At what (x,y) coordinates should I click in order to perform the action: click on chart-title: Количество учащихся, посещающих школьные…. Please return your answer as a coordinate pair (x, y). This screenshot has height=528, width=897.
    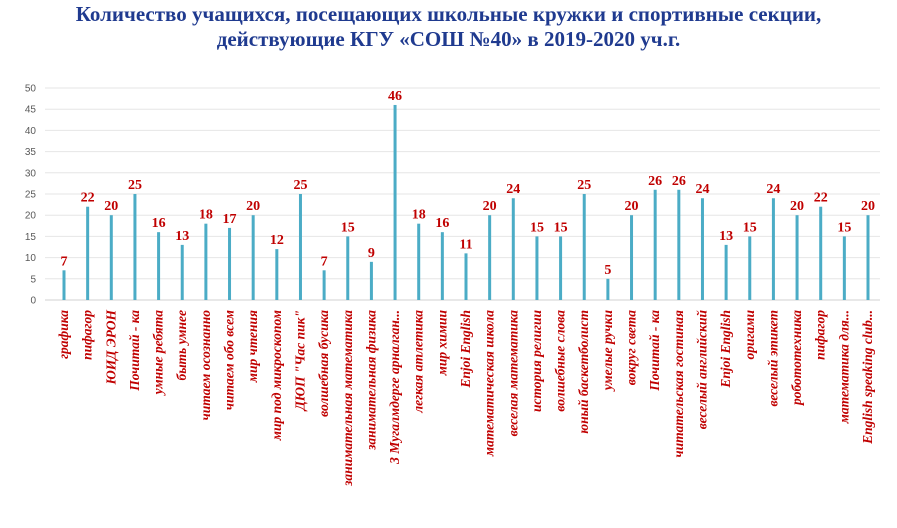
    Looking at the image, I should click on (448, 27).